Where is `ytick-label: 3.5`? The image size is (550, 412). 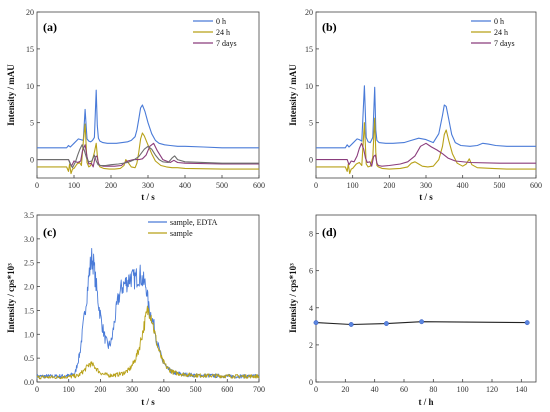 ytick-label: 3.5 is located at coordinates (29, 215).